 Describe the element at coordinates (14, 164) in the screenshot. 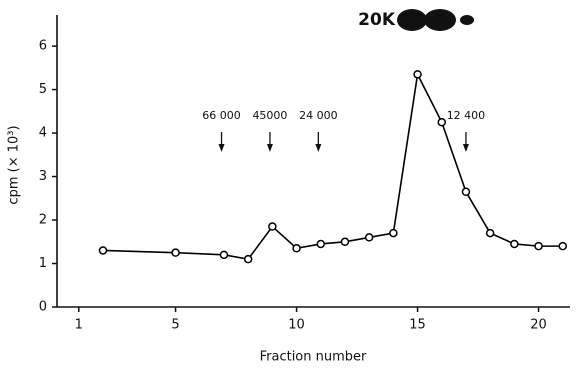

I see `y-axis-label: cpm (× 10³)` at that location.